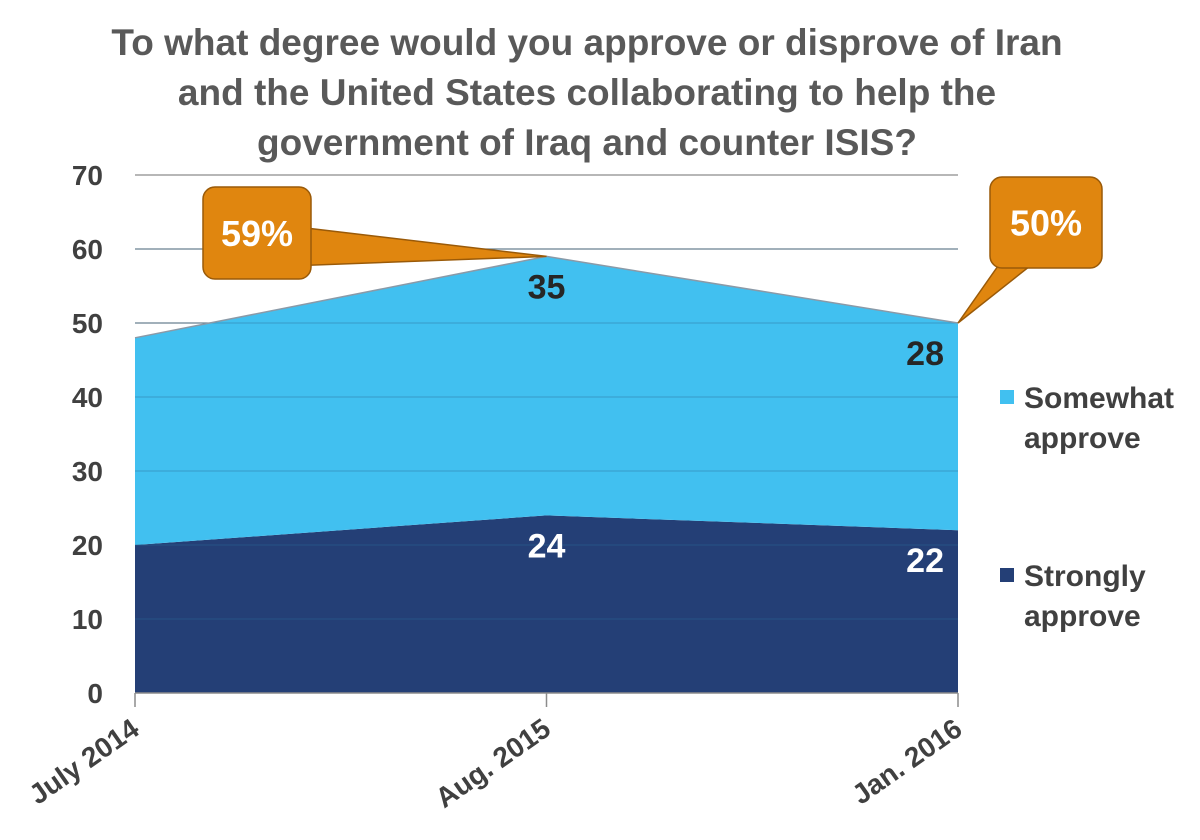  What do you see at coordinates (1085, 576) in the screenshot?
I see `legend-label: Strongly` at bounding box center [1085, 576].